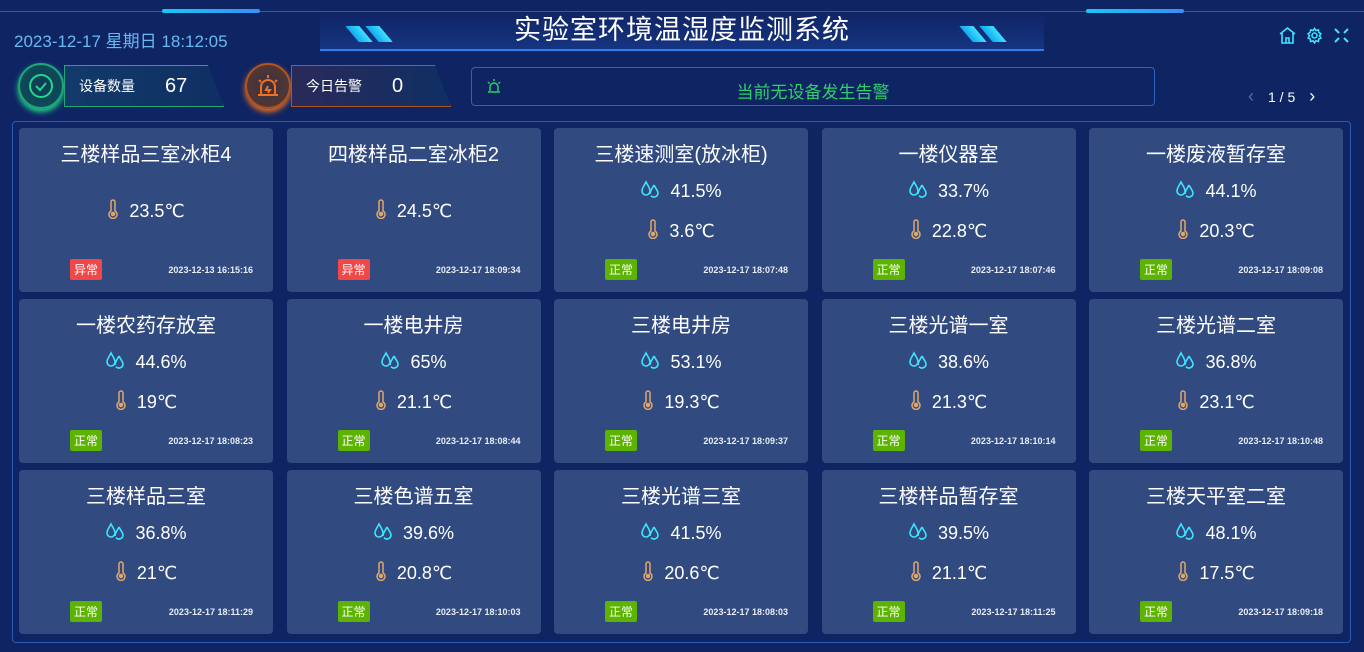 This screenshot has width=1364, height=652. I want to click on temperature-value: 3.6℃, so click(692, 230).